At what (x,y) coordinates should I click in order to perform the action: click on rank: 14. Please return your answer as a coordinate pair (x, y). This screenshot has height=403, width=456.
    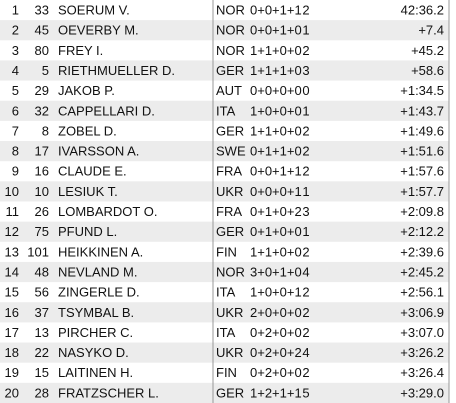
    Looking at the image, I should click on (12, 271).